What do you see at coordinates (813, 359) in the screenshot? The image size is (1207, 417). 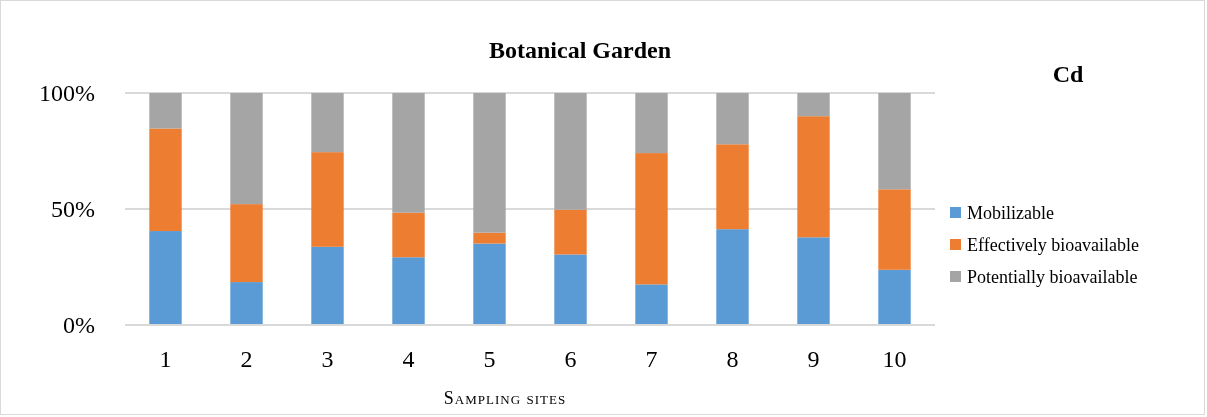 I see `x-tick-label: 9` at bounding box center [813, 359].